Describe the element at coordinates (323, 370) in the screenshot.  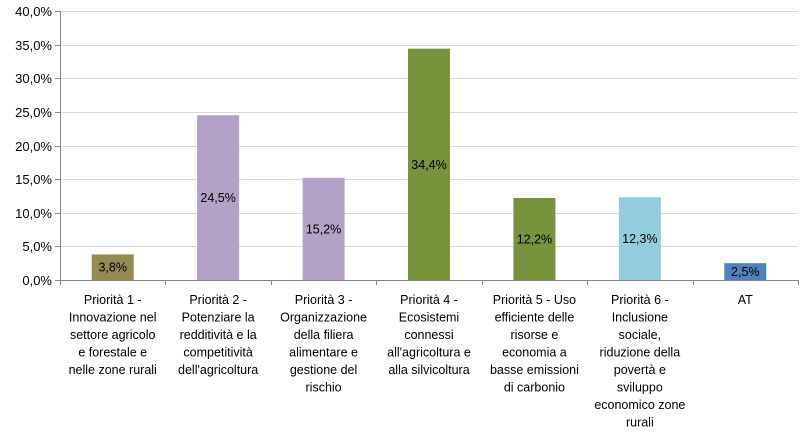
I see `x-tick-label: gestione del` at that location.